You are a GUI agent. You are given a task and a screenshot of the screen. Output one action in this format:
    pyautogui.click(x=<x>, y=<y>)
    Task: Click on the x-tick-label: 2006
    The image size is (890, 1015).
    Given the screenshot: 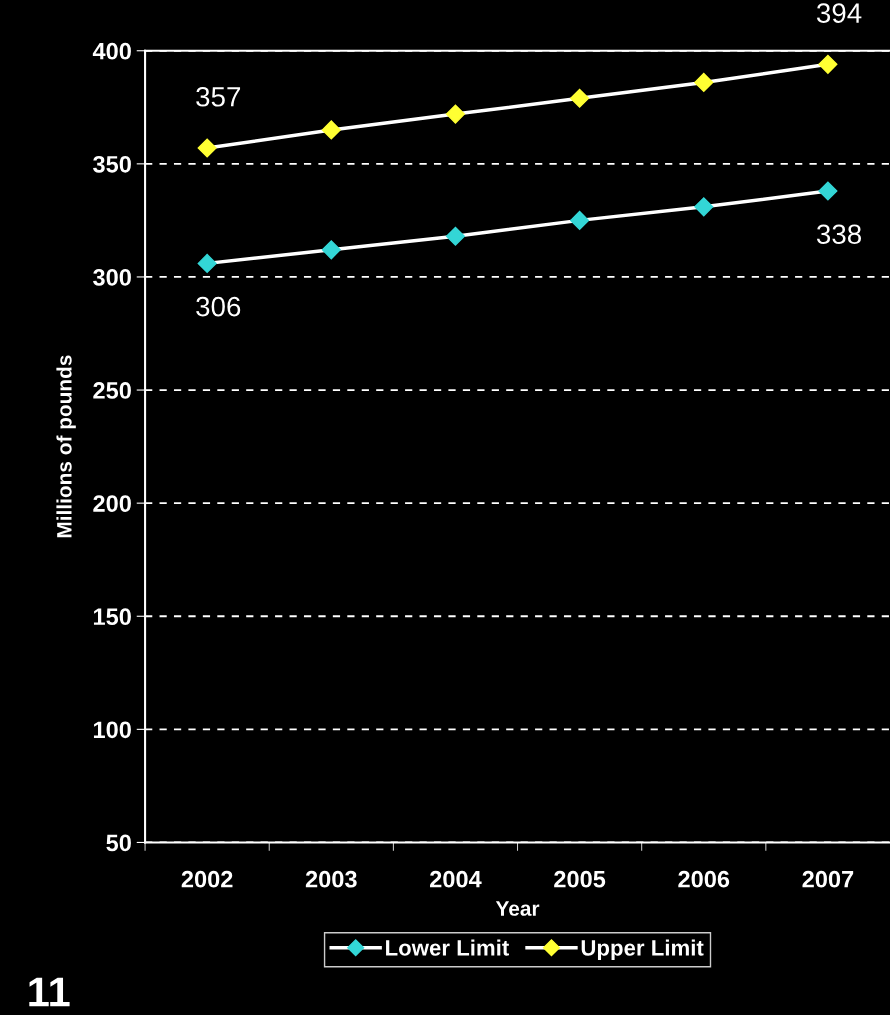 What is the action you would take?
    pyautogui.click(x=704, y=879)
    